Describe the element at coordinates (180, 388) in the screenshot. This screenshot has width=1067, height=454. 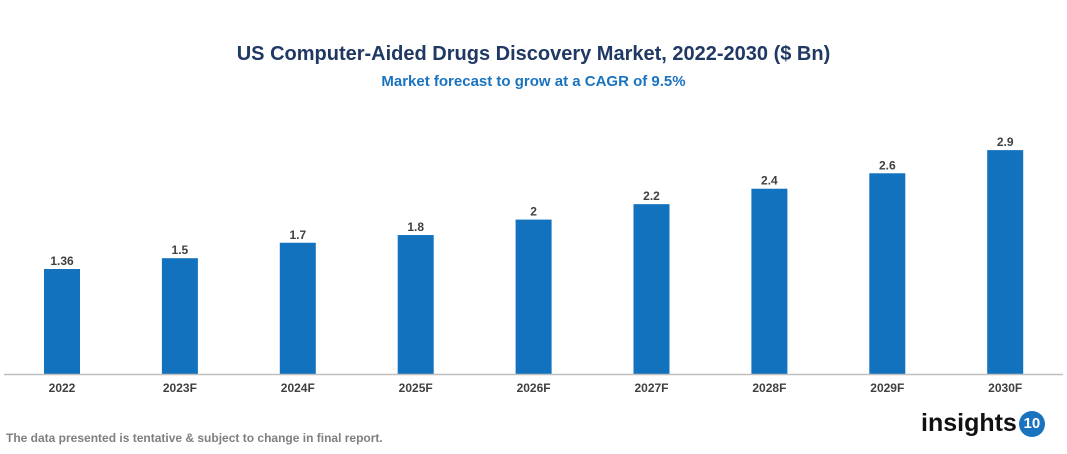
I see `x-tick-label: 2023F` at that location.